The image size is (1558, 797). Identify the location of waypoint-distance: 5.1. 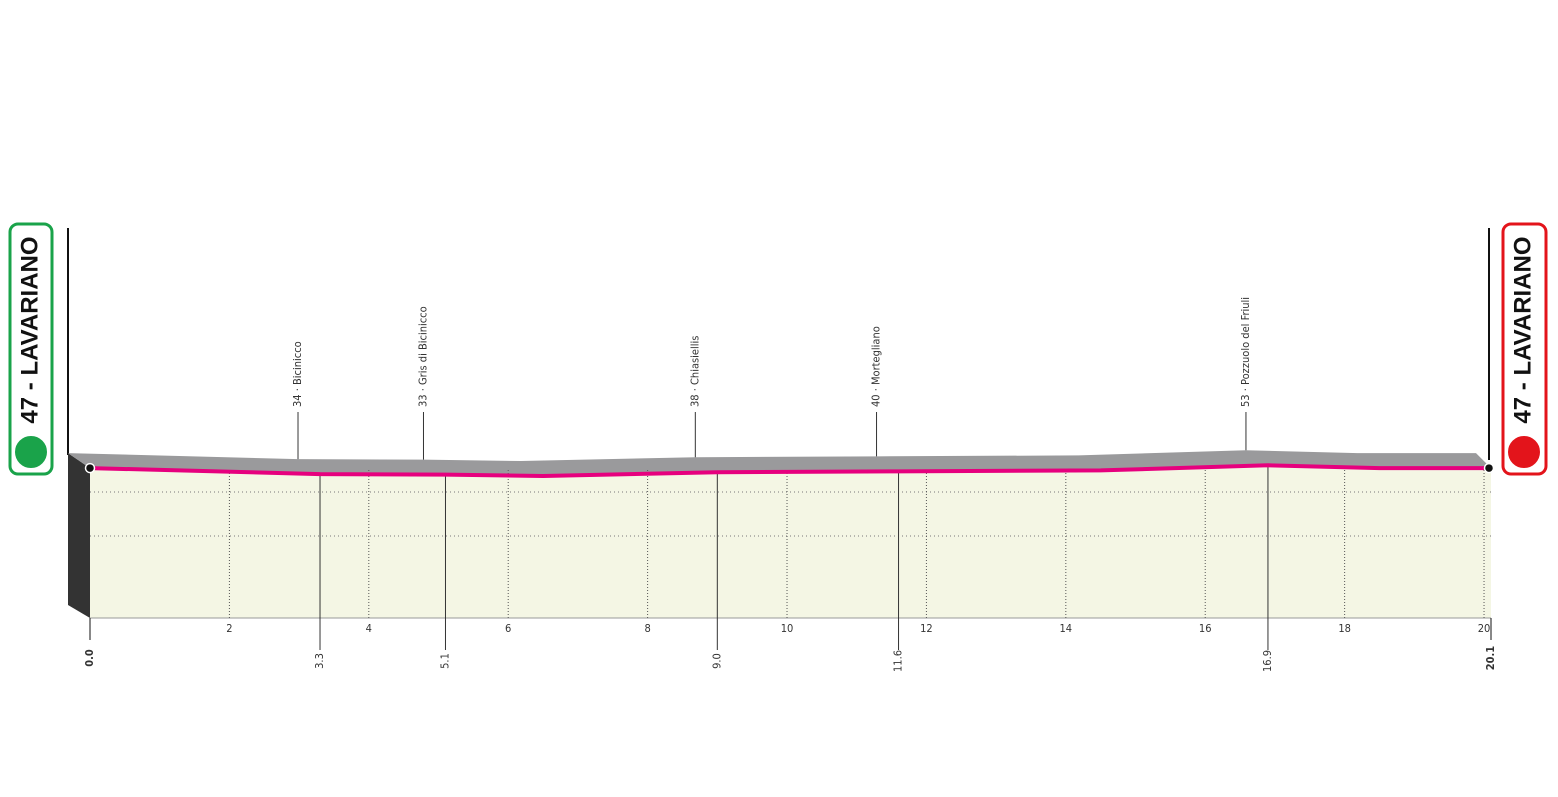
(444, 661).